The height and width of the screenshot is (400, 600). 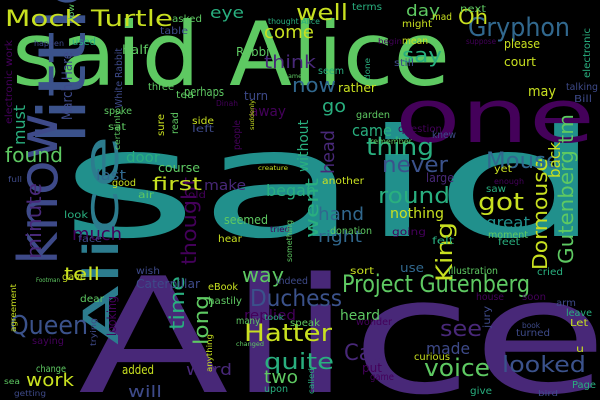 What do you see at coordinates (15, 179) in the screenshot?
I see `word-full: full` at bounding box center [15, 179].